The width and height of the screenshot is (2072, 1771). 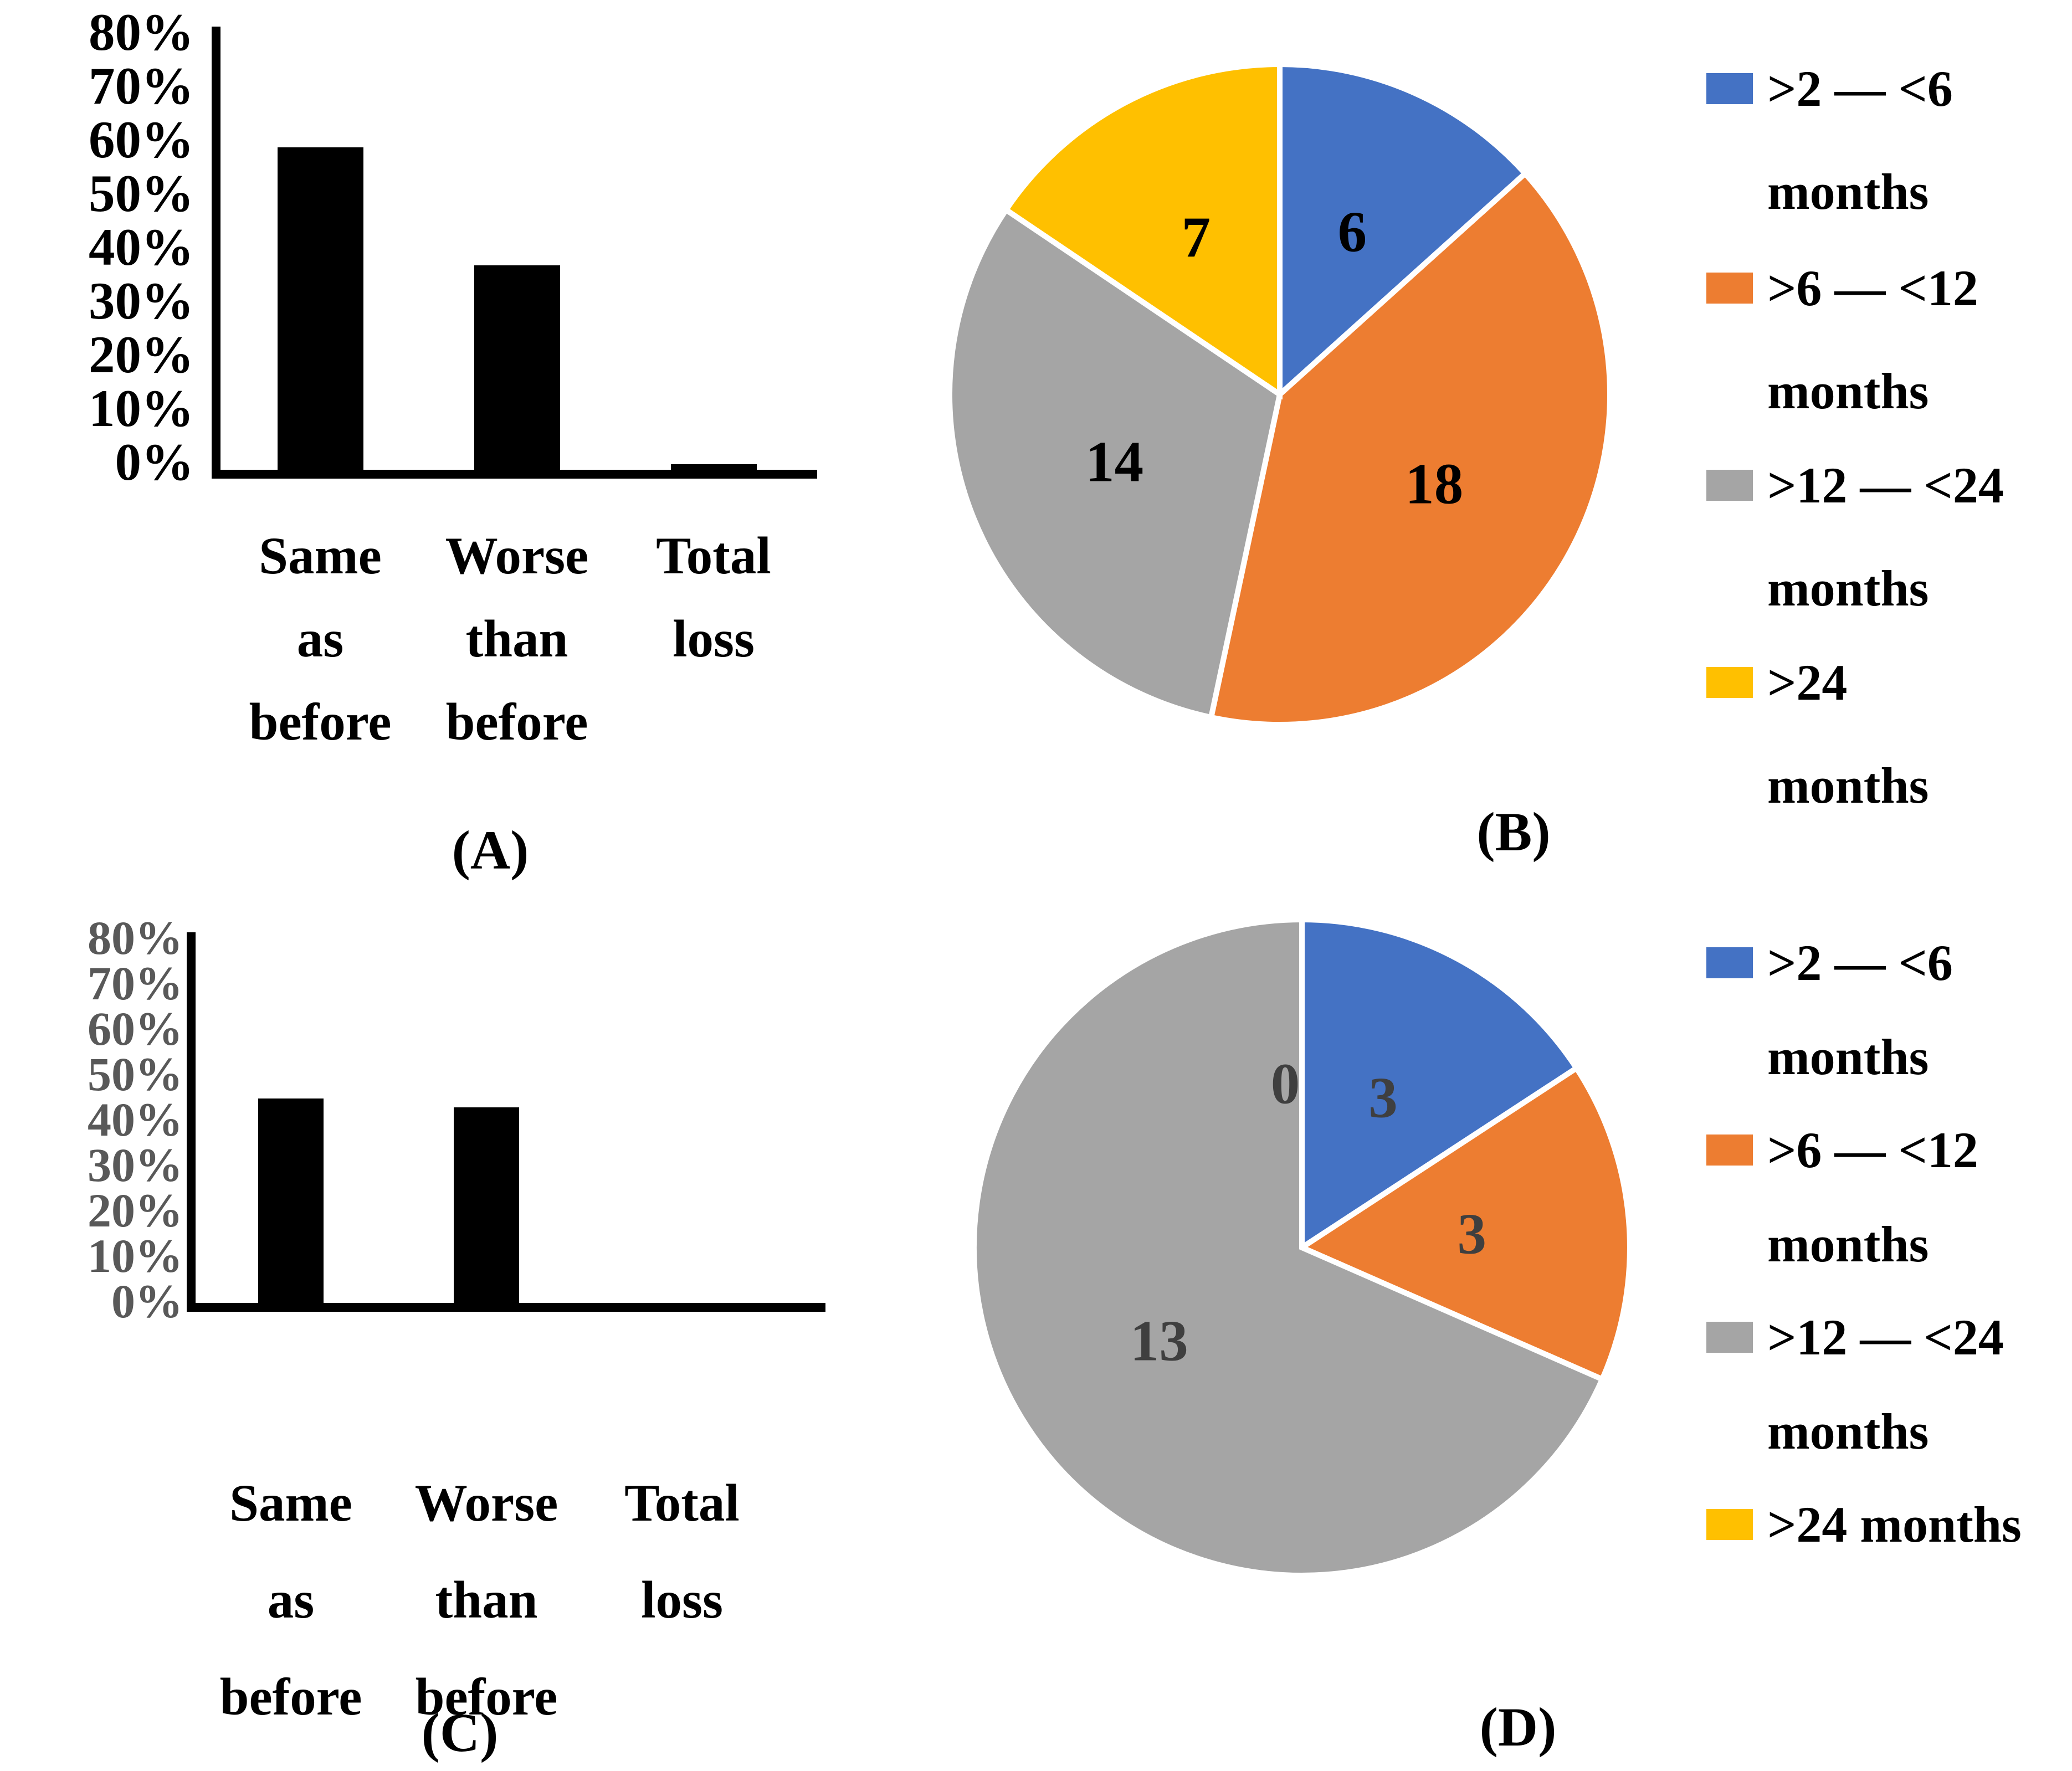 I want to click on caption-b: (B), so click(x=1513, y=832).